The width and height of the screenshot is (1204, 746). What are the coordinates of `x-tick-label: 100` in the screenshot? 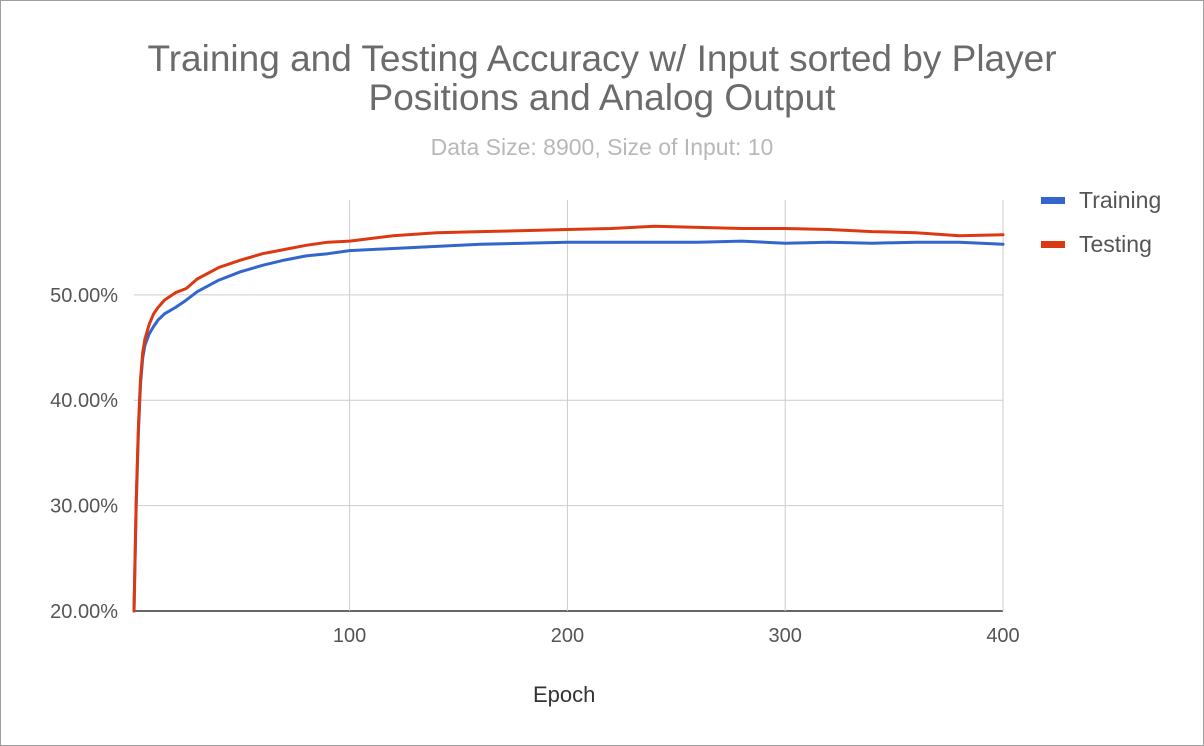 It's located at (349, 636).